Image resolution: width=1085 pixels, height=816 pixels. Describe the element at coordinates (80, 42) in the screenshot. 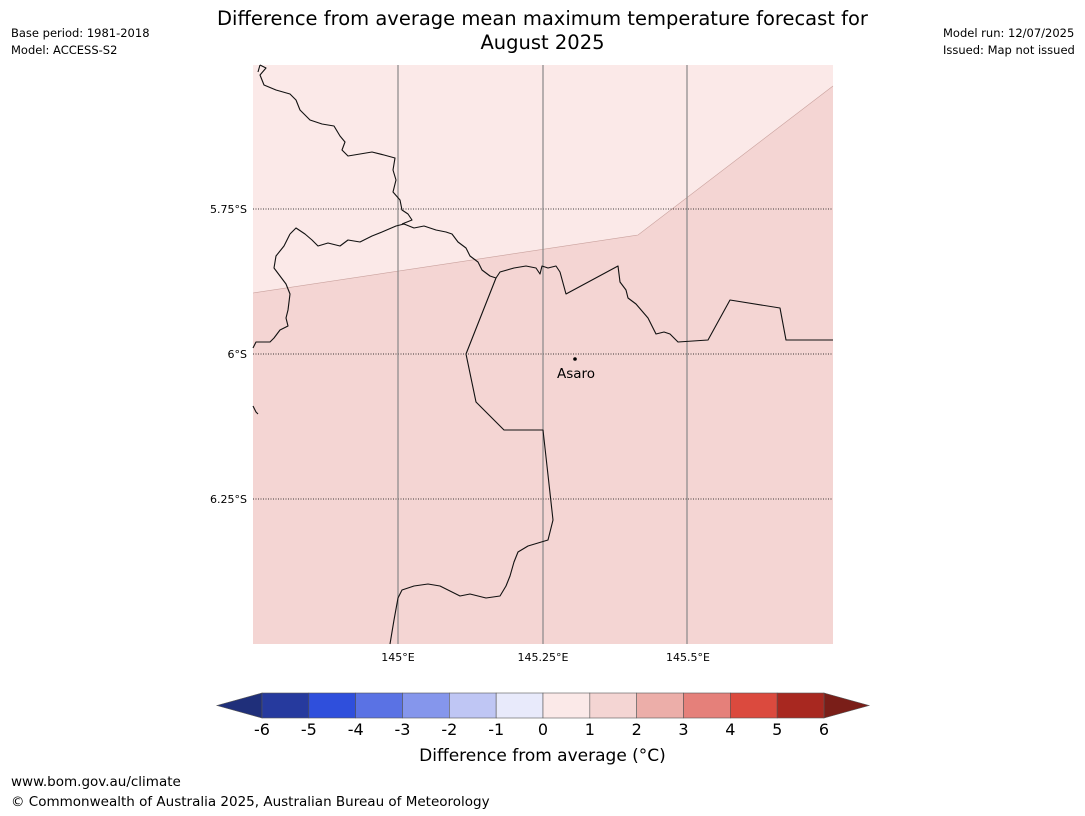

I see `metadata-left: Base period: 1981-2018 Model: ACCESS-S2` at that location.